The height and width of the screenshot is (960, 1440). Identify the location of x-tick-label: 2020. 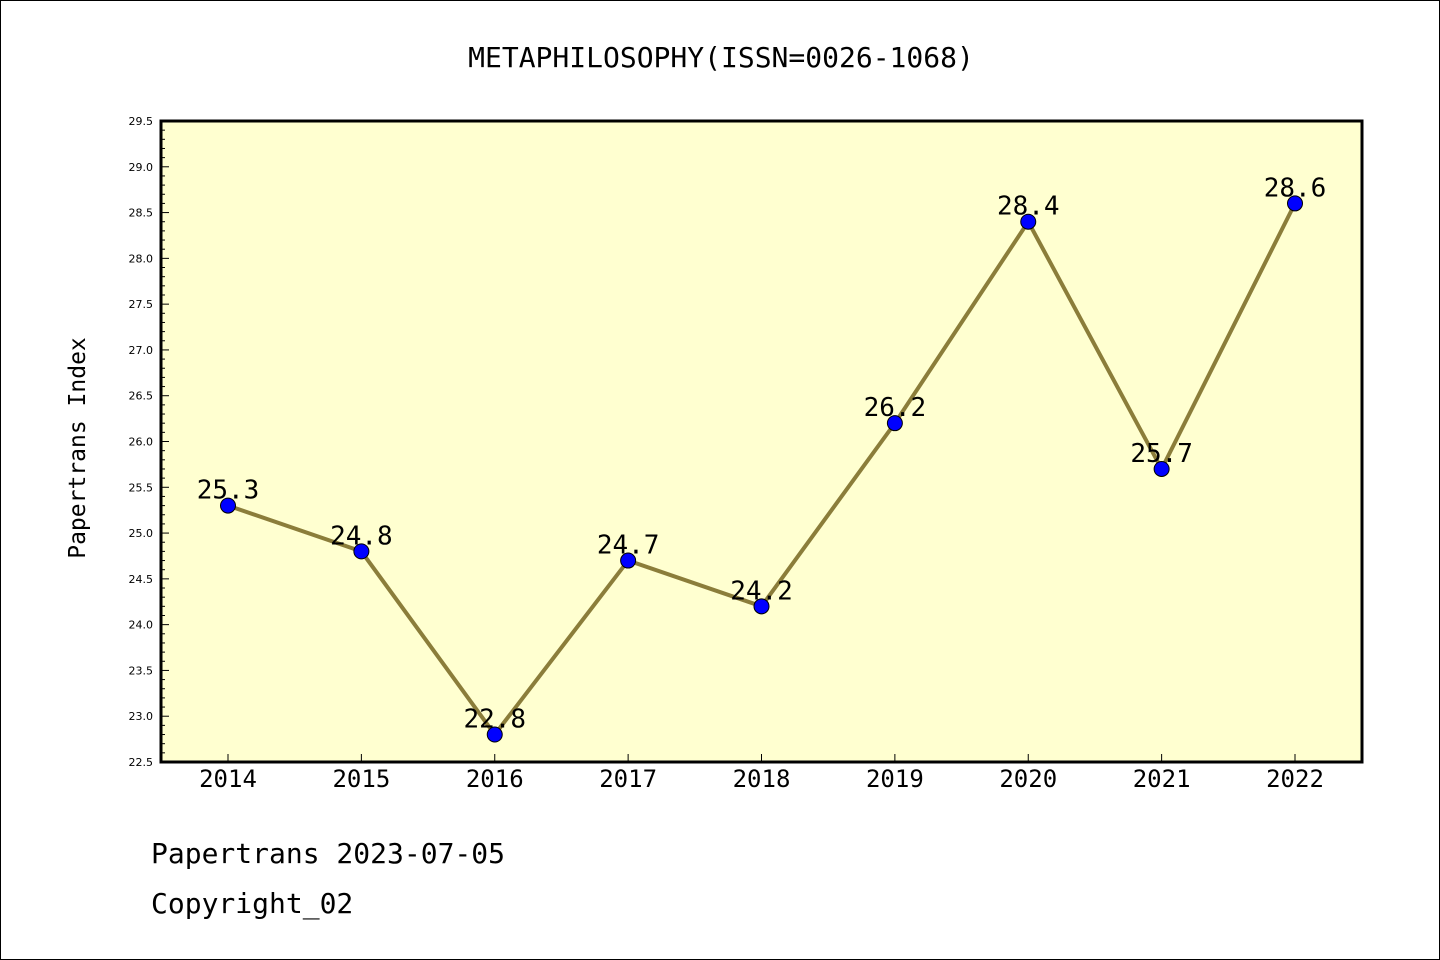
(1028, 779).